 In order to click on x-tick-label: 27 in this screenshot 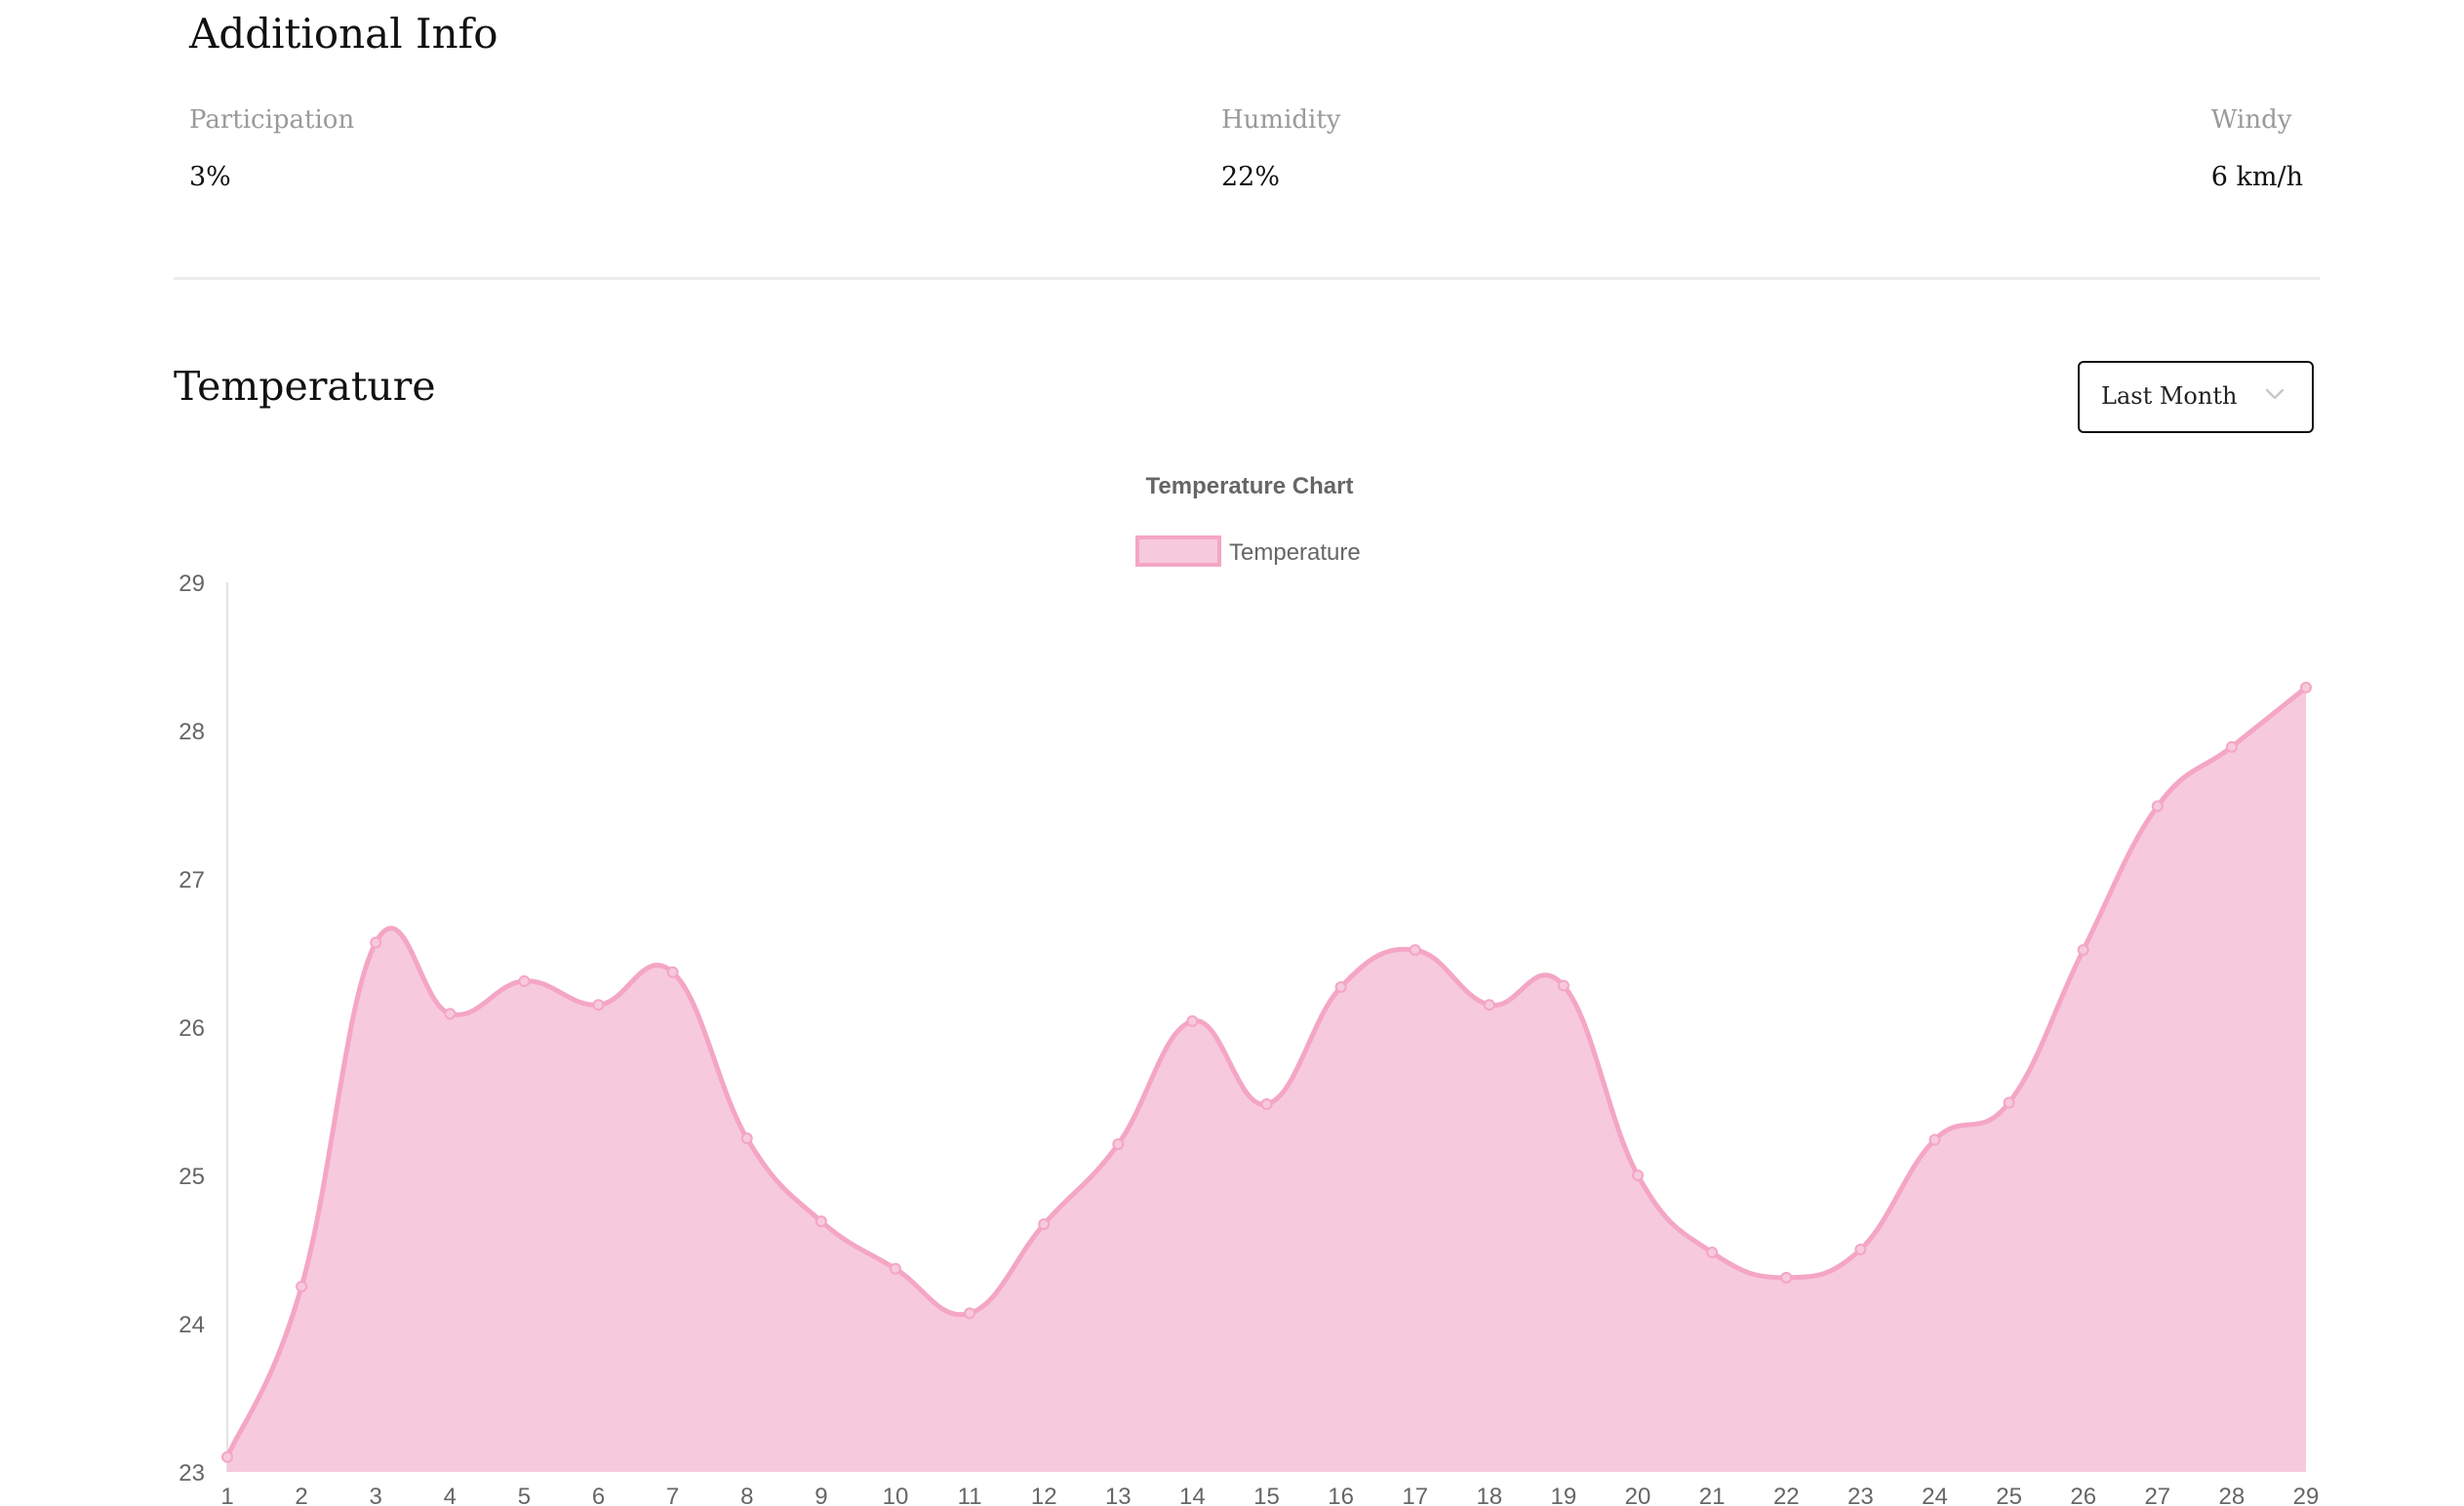, I will do `click(2157, 1495)`.